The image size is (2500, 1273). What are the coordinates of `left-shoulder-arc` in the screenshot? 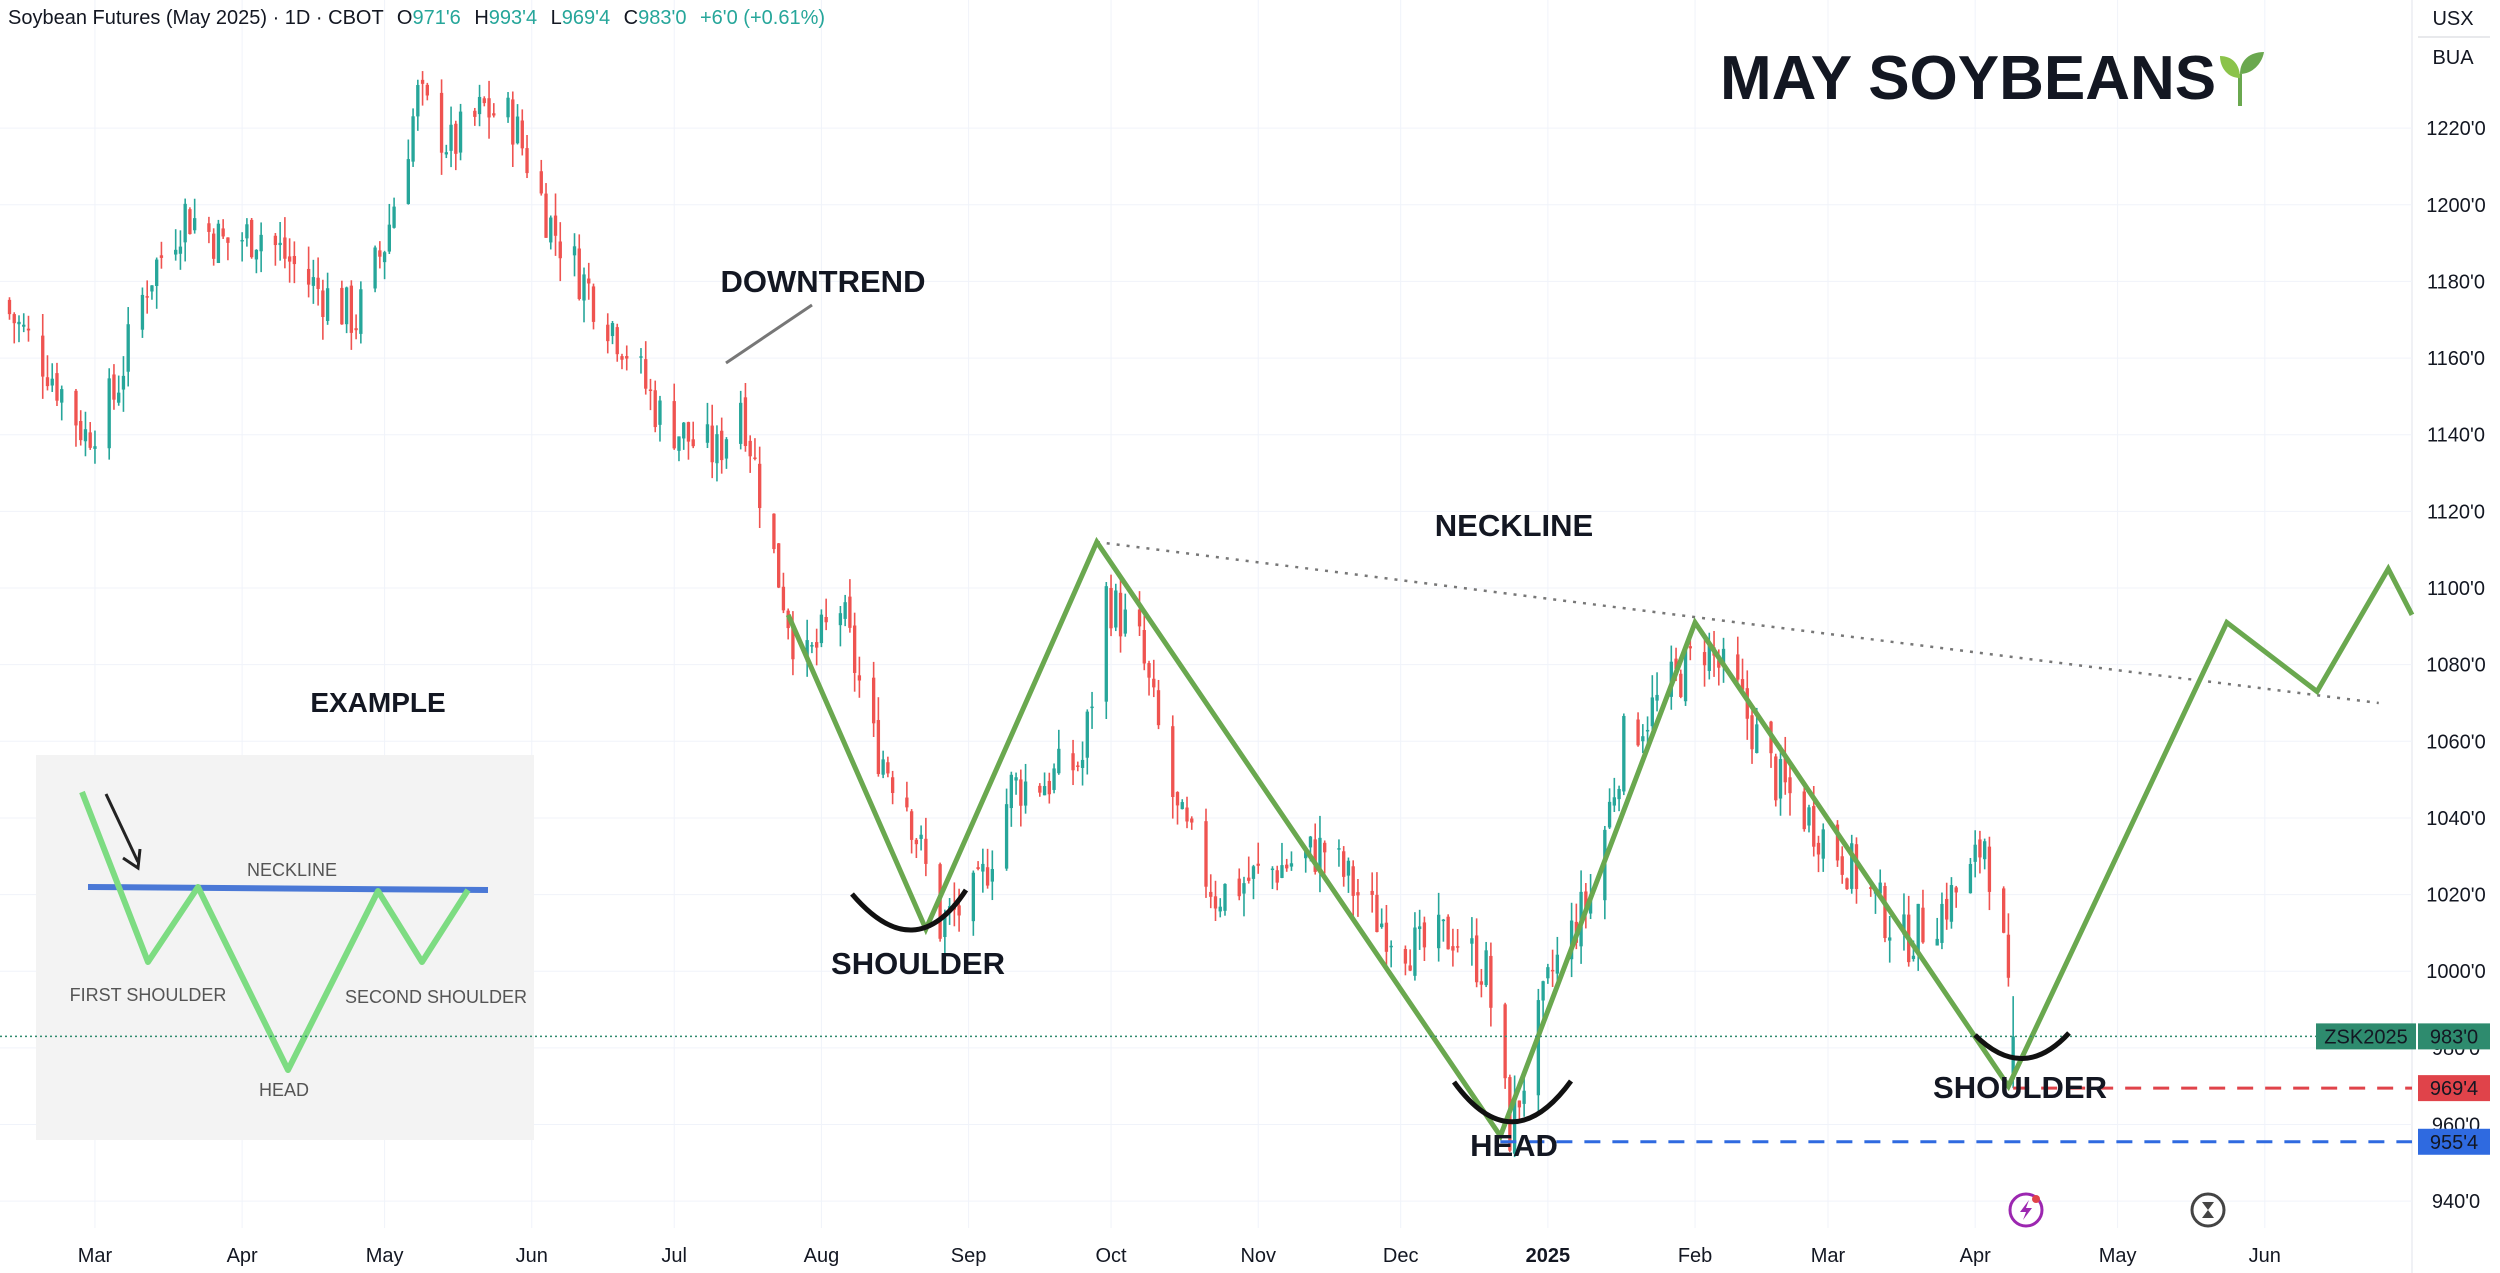 It's located at (909, 910).